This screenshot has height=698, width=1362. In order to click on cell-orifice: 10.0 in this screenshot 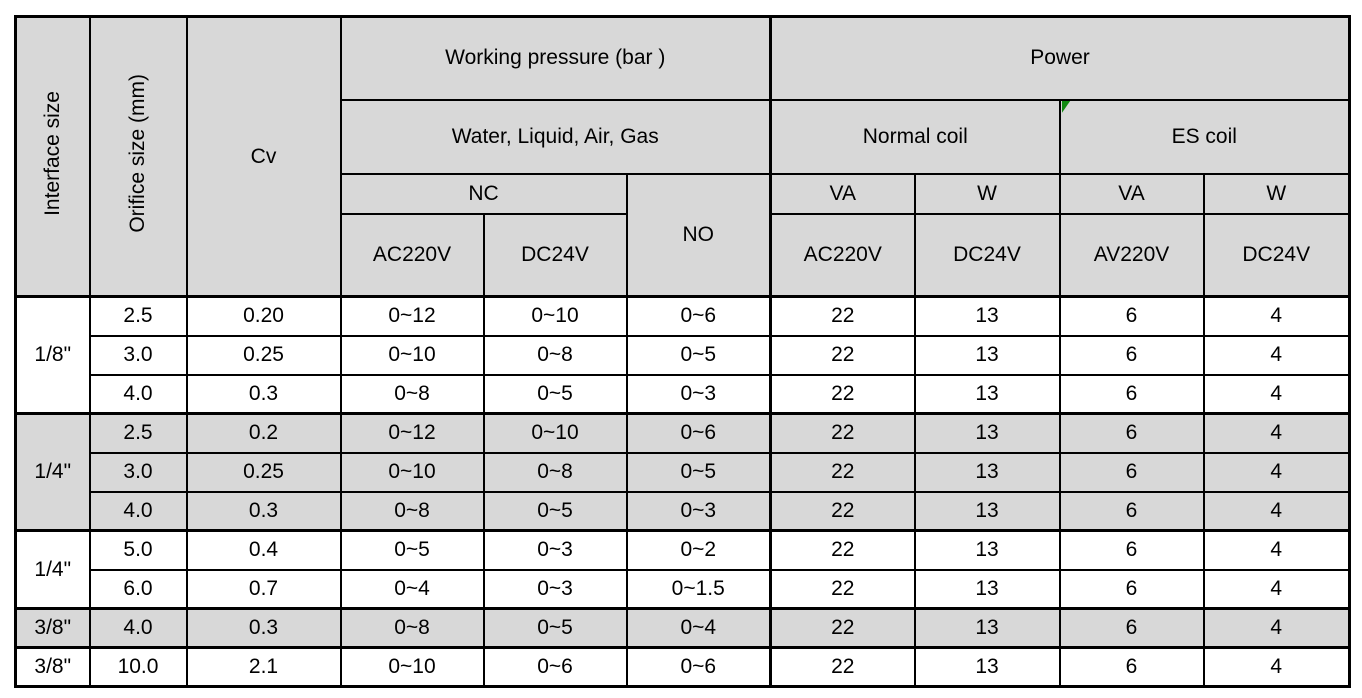, I will do `click(138, 667)`.